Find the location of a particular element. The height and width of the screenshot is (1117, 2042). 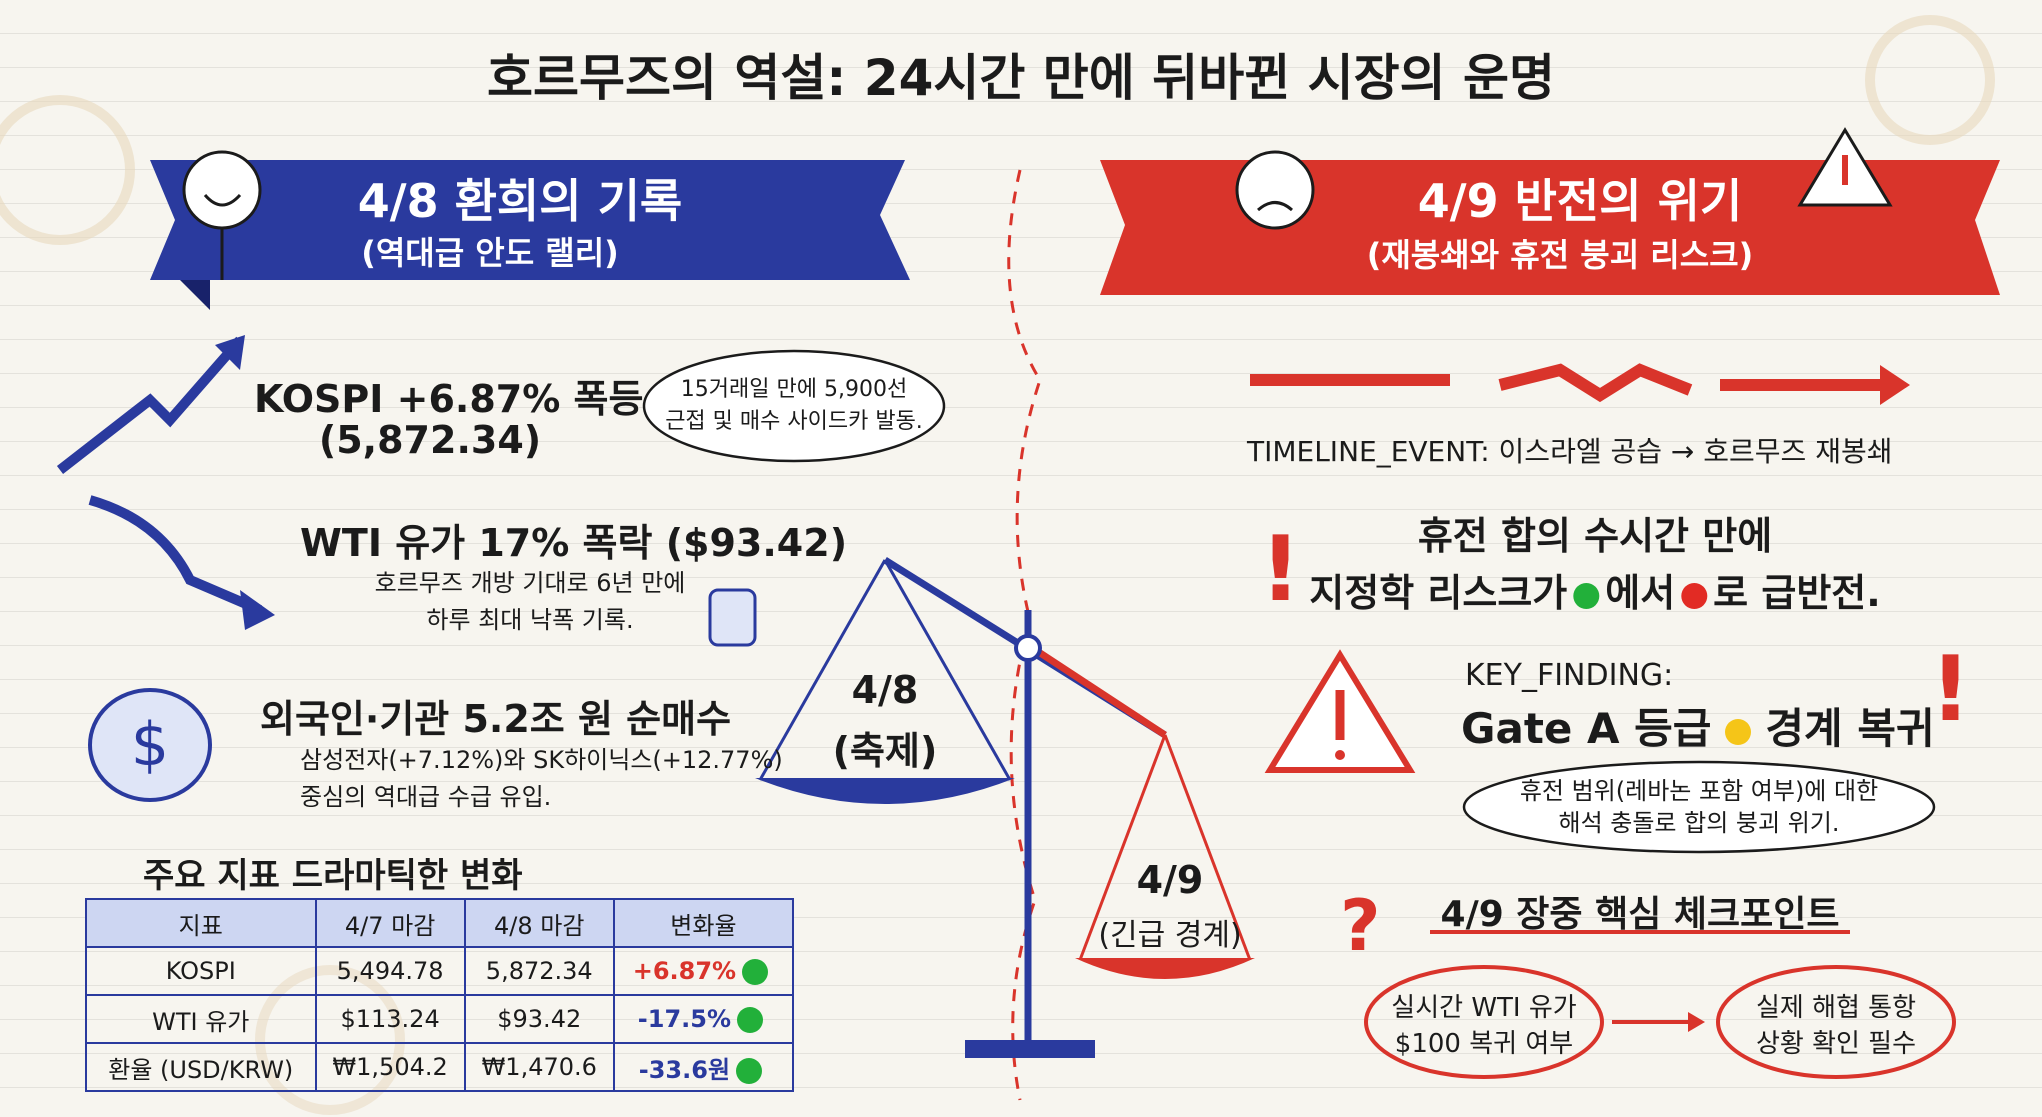

note: 하루 최대 낙폭 기록. is located at coordinates (530, 620).